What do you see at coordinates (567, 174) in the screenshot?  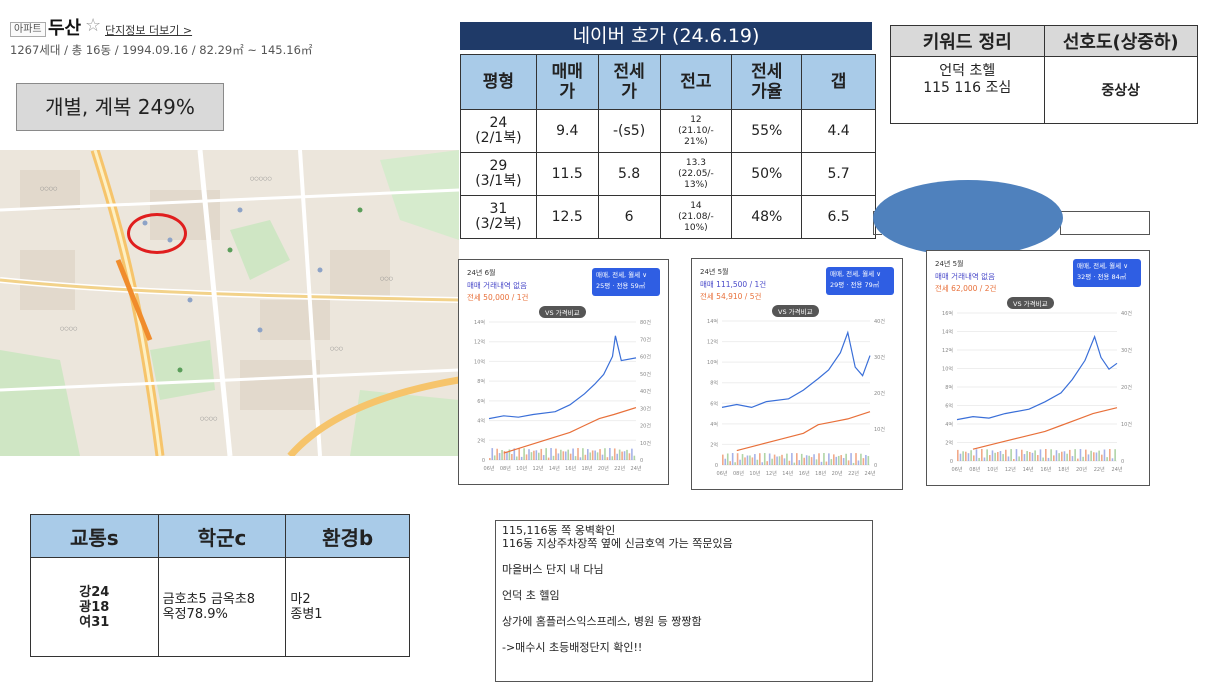 I see `cell-sale: 11.5` at bounding box center [567, 174].